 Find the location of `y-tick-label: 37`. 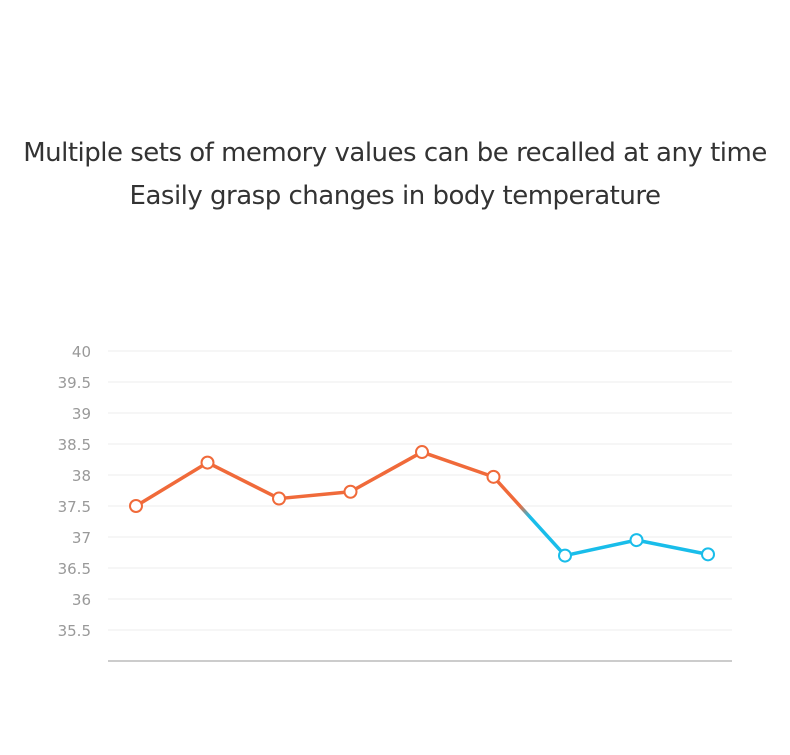

y-tick-label: 37 is located at coordinates (81, 538).